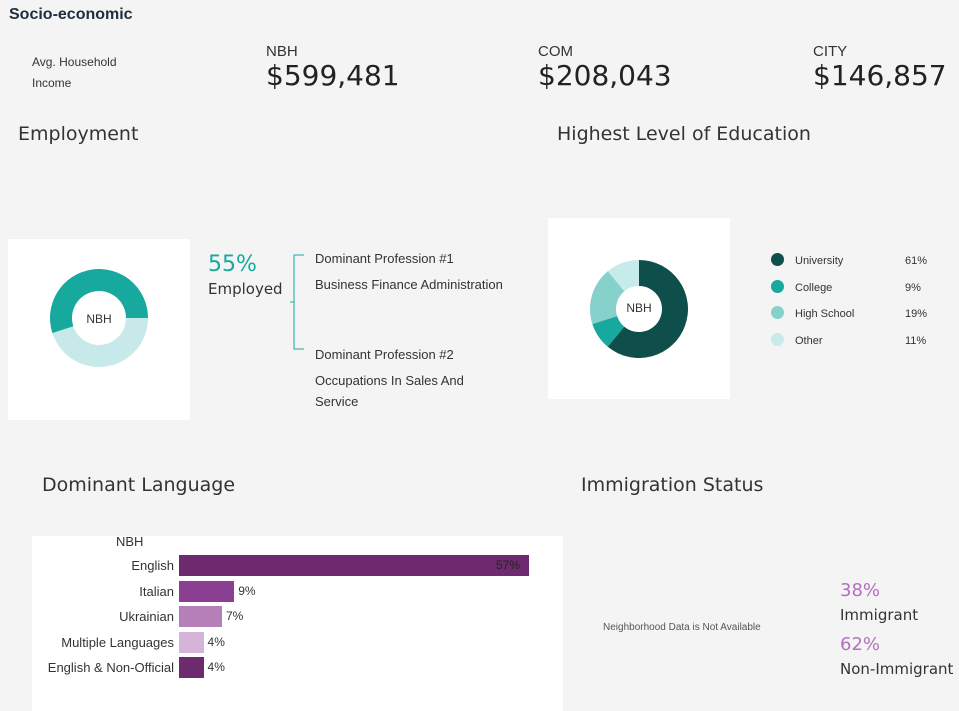 This screenshot has height=711, width=959. I want to click on com-income-stat: COM $208,043, so click(605, 68).